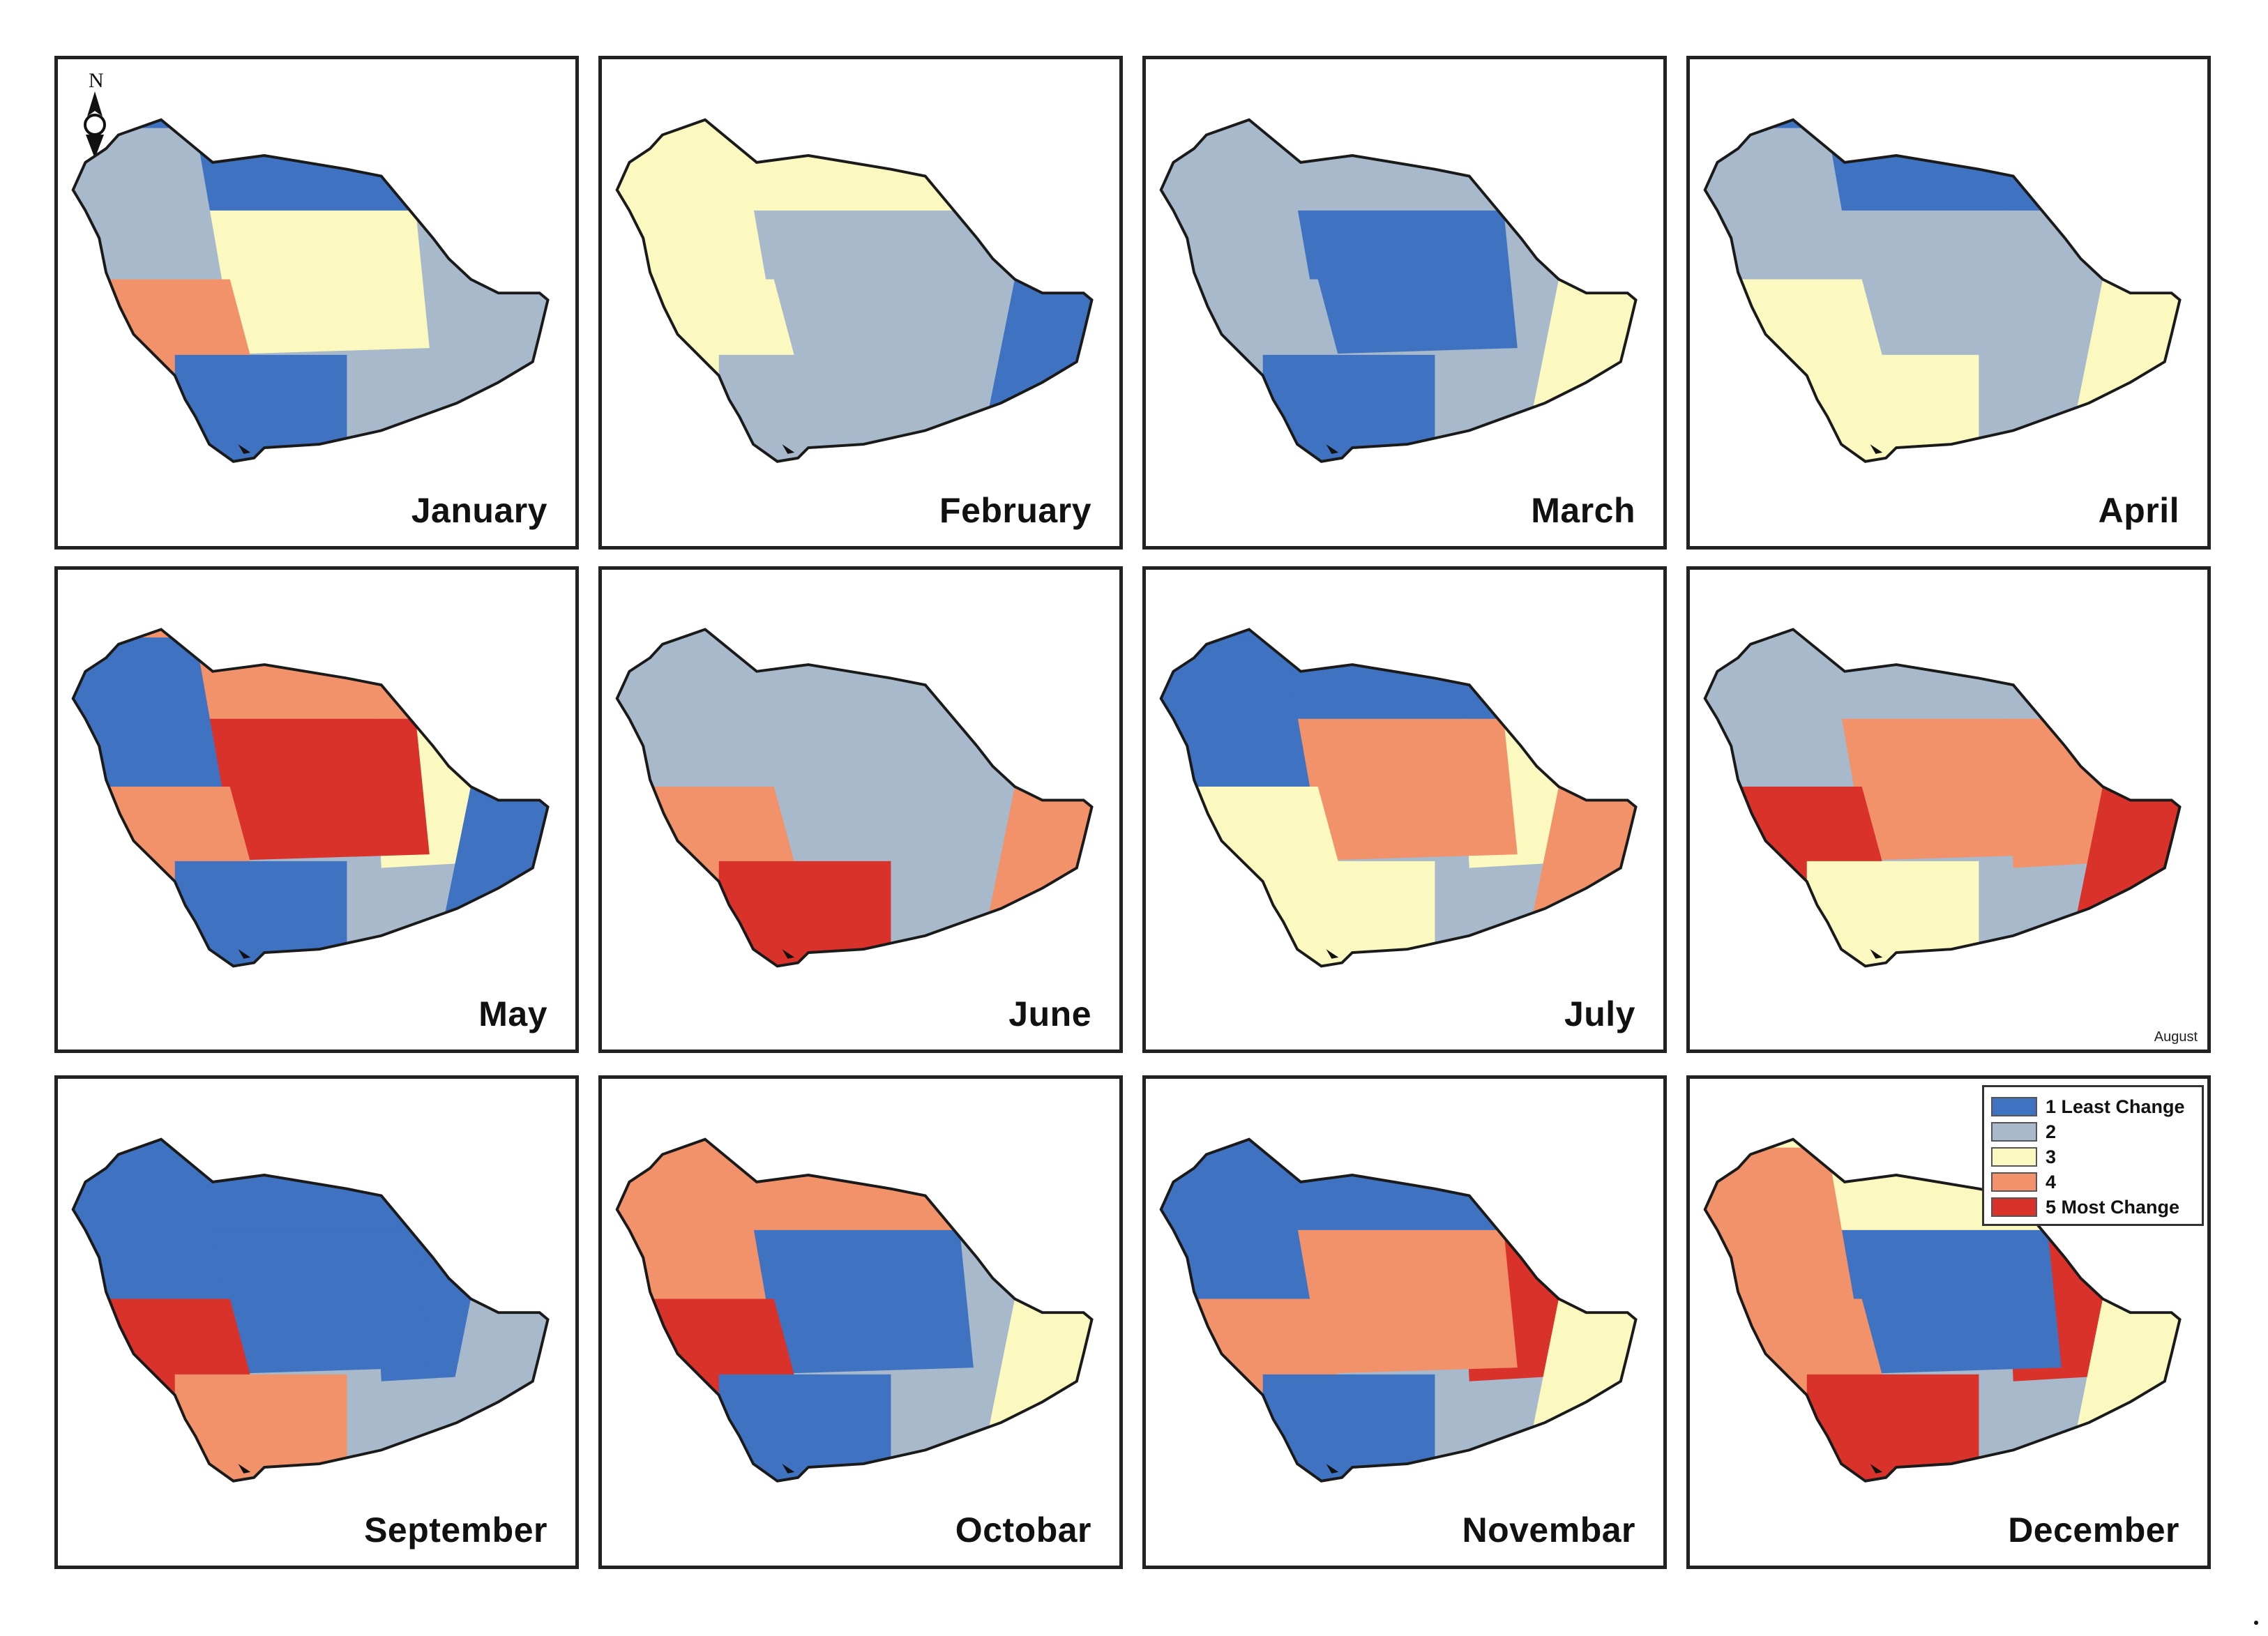 This screenshot has height=1636, width=2268. Describe the element at coordinates (2115, 1107) in the screenshot. I see `legend-label: 1 Least Change` at that location.